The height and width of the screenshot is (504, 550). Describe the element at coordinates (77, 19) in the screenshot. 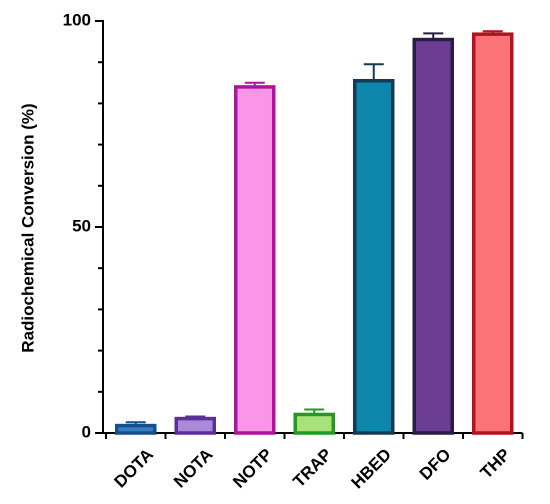

I see `y-tick-label: 100` at that location.